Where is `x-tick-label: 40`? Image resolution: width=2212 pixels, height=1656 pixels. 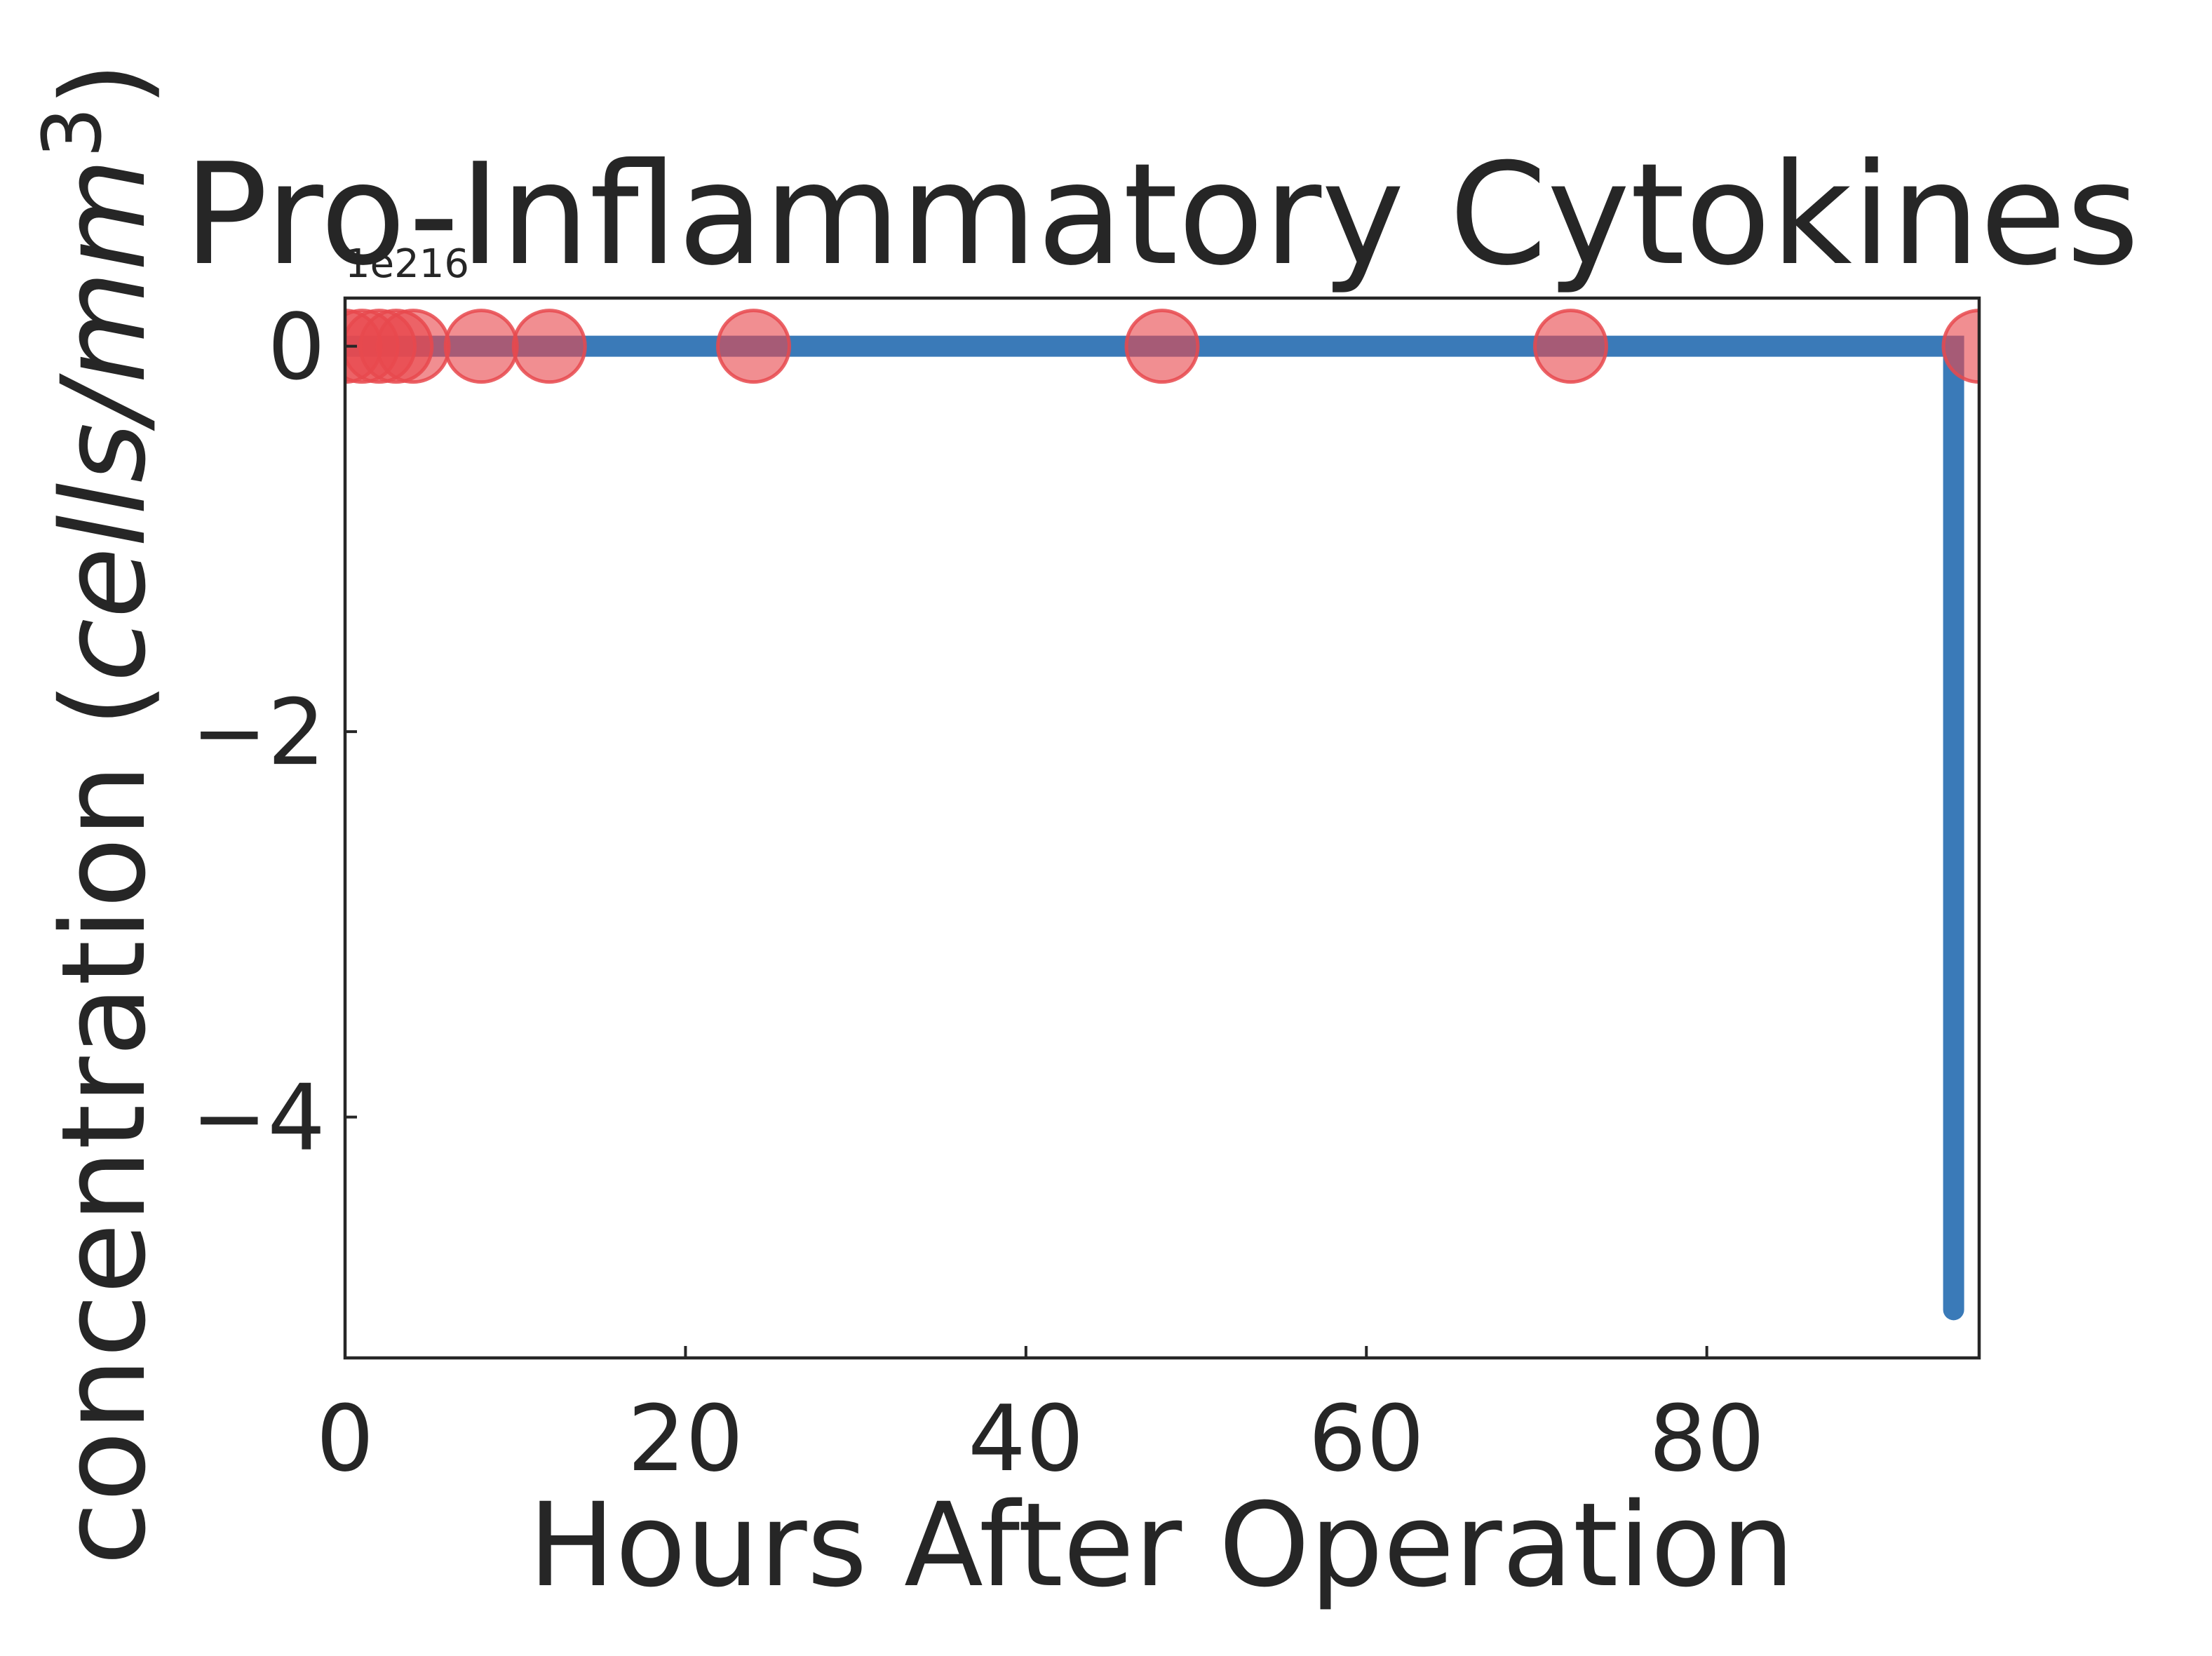
x-tick-label: 40 is located at coordinates (1026, 1439).